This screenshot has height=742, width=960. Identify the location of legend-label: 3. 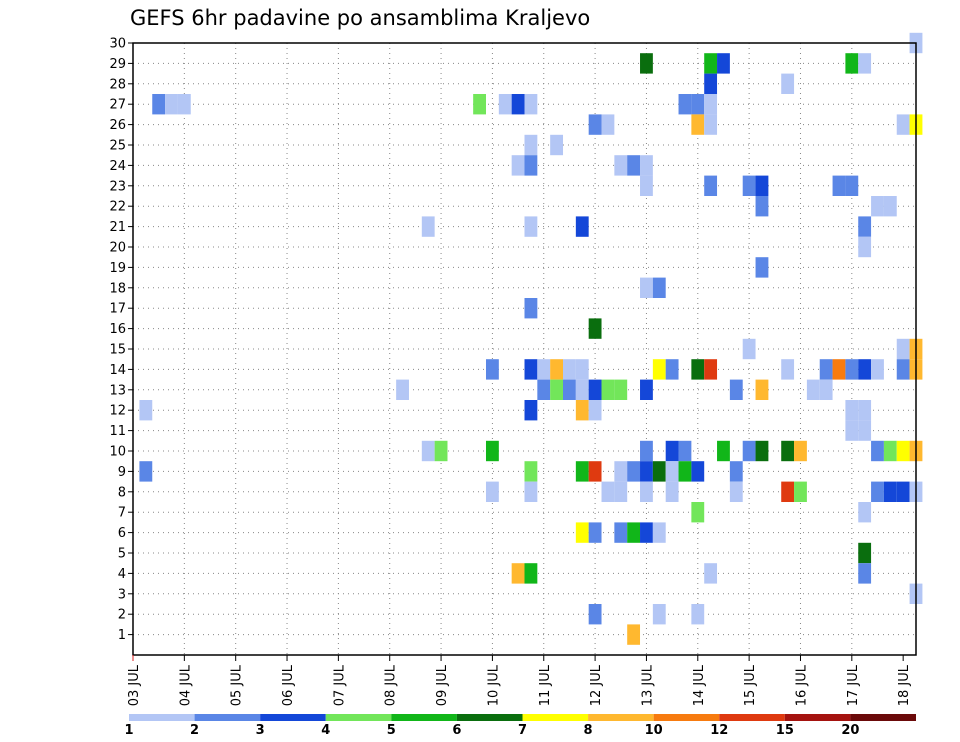
(260, 730).